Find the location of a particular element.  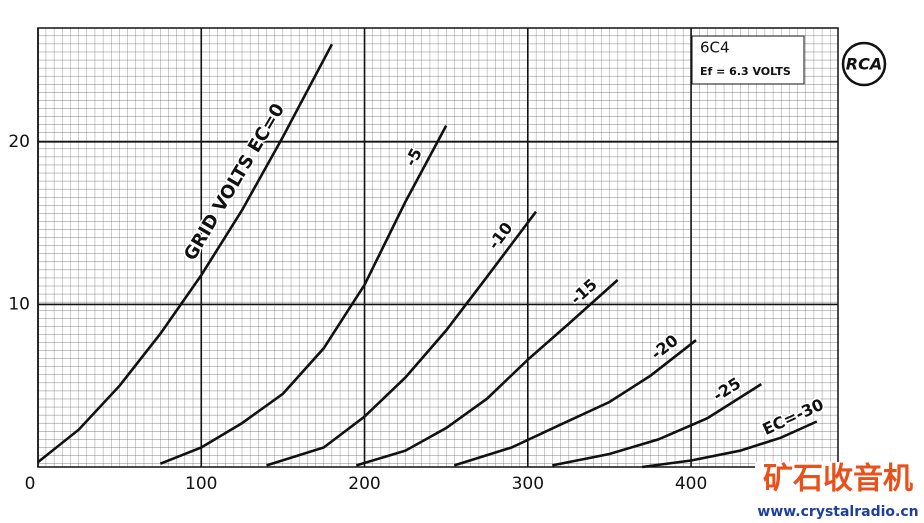

x-tick-label: 100 is located at coordinates (201, 484).